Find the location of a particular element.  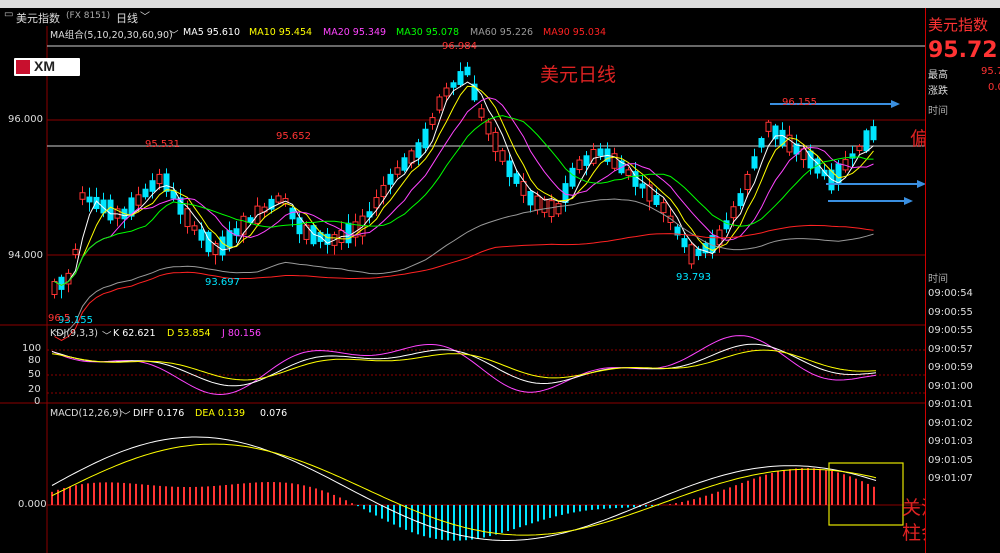

xm-logo: XM is located at coordinates (47, 67).